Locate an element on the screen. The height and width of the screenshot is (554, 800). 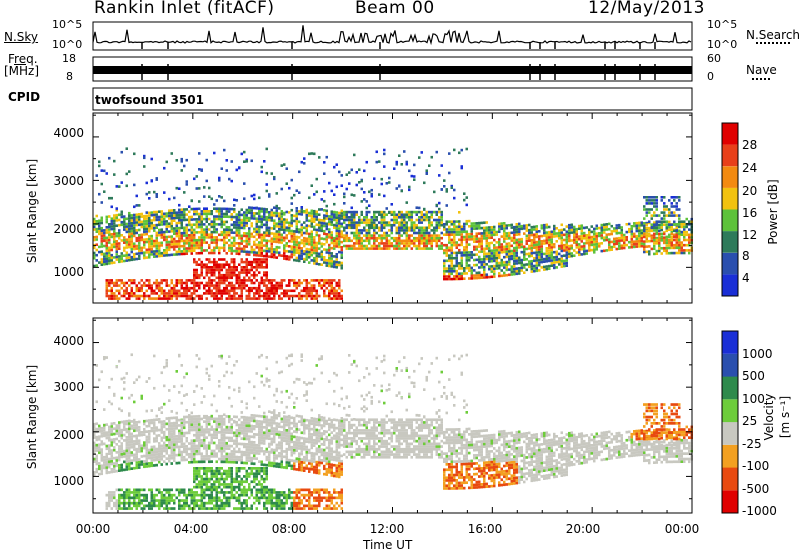
station-title: Rankin Inlet (fitACF) is located at coordinates (184, 9).